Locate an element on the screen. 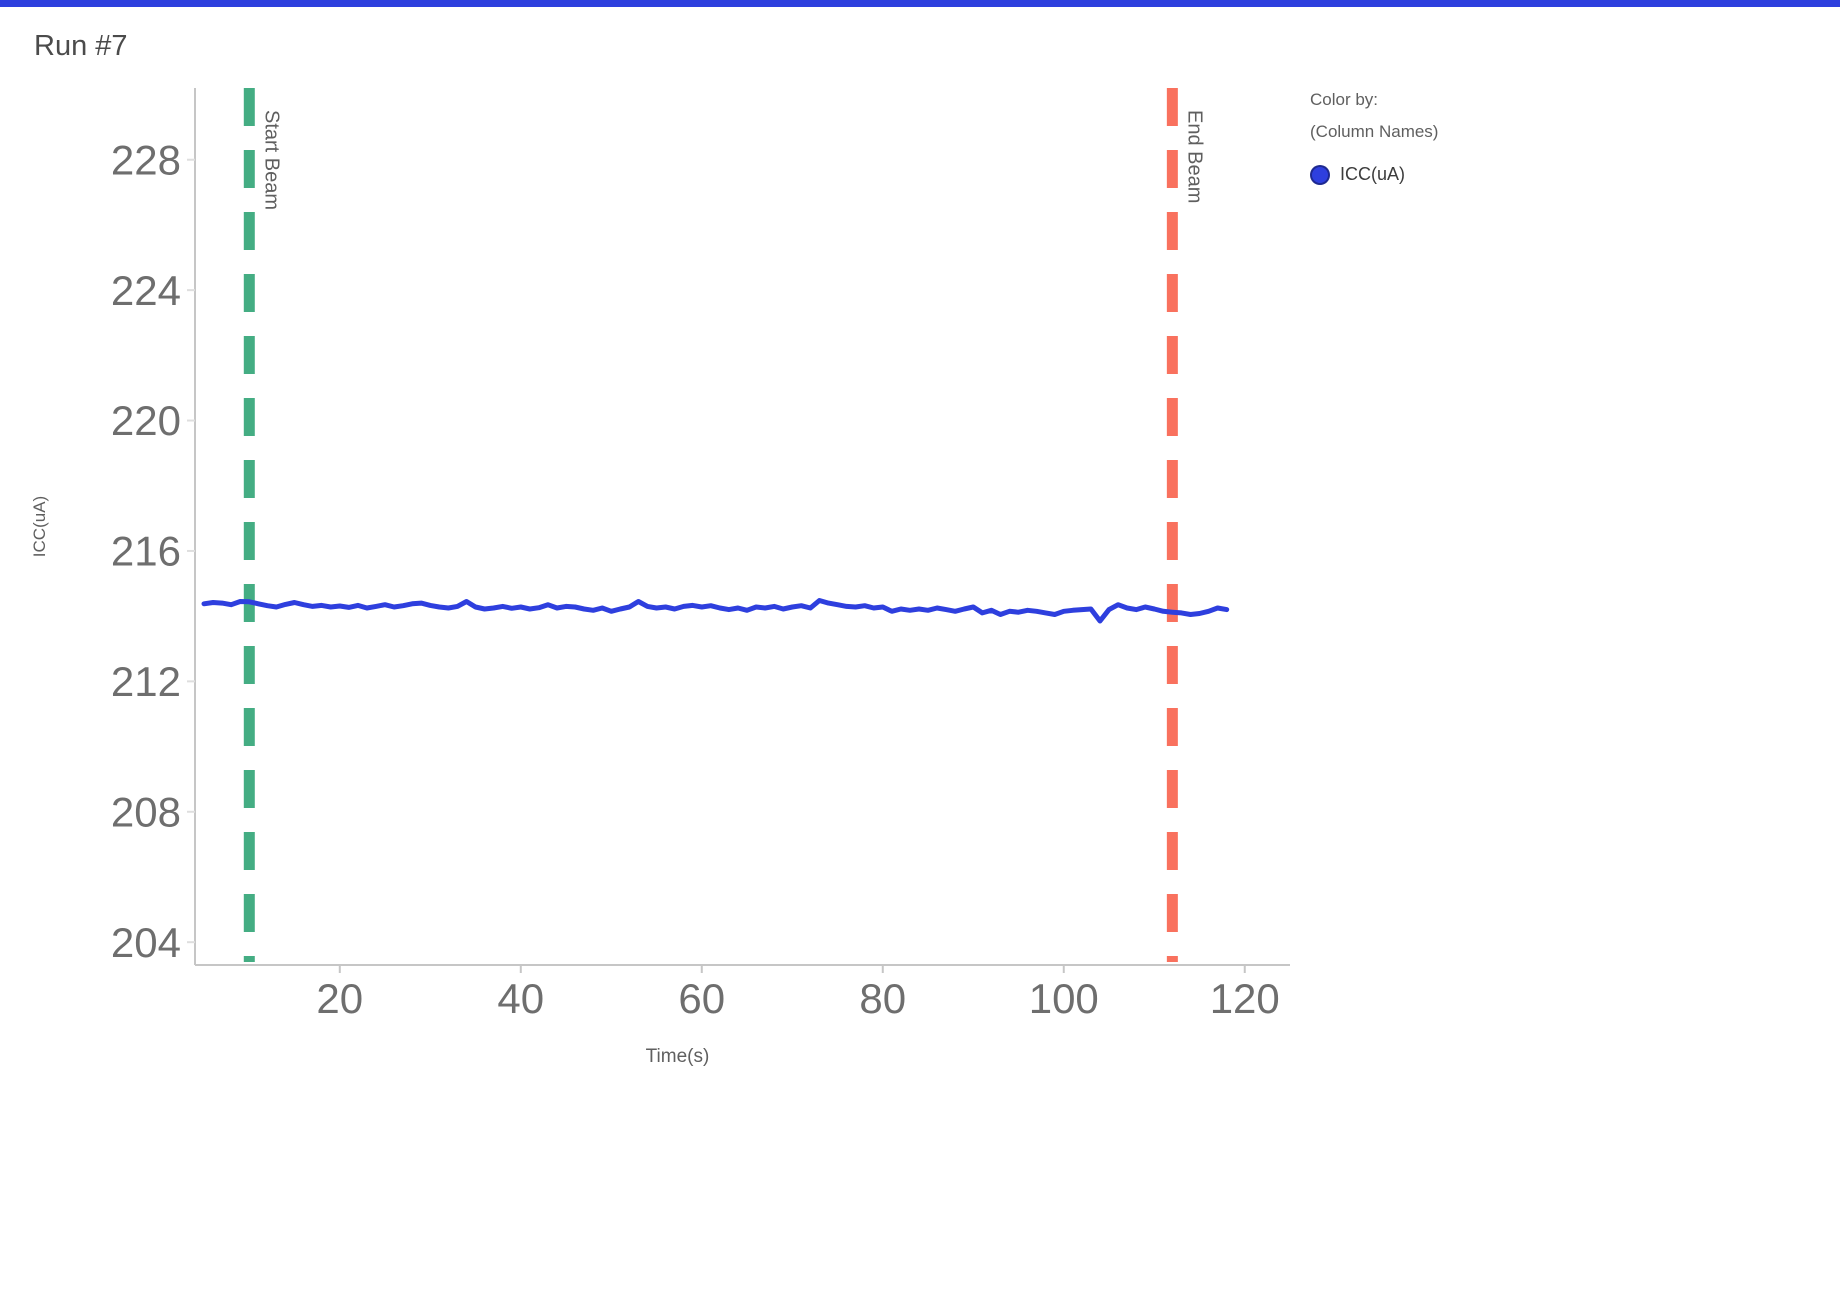  y-tick-label: 208 is located at coordinates (146, 811).